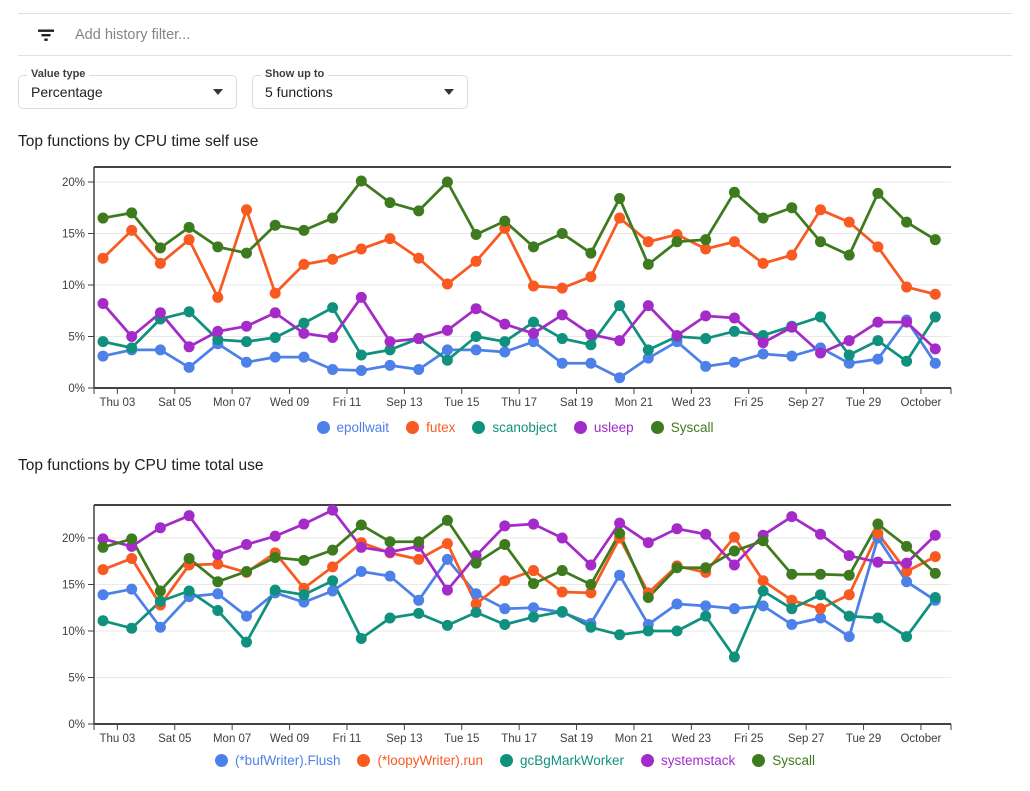 The image size is (1030, 791). What do you see at coordinates (360, 88) in the screenshot?
I see `show-up-to-select: Show up to 5 functions` at bounding box center [360, 88].